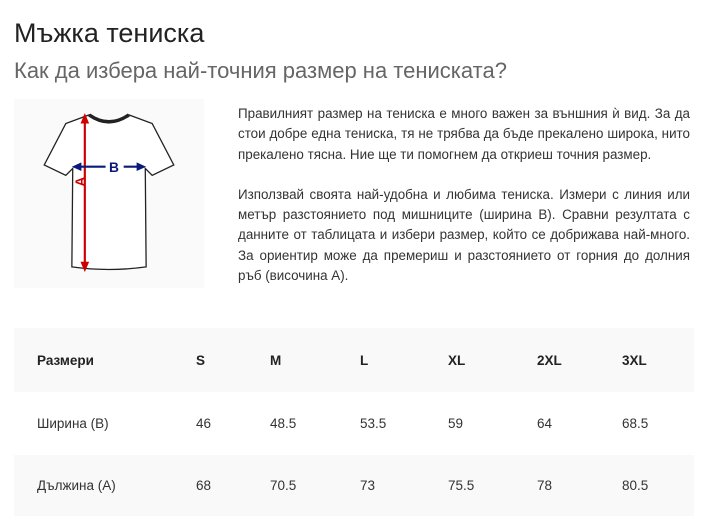 Image resolution: width=708 pixels, height=529 pixels. What do you see at coordinates (283, 485) in the screenshot?
I see `table-cell: 70.5` at bounding box center [283, 485].